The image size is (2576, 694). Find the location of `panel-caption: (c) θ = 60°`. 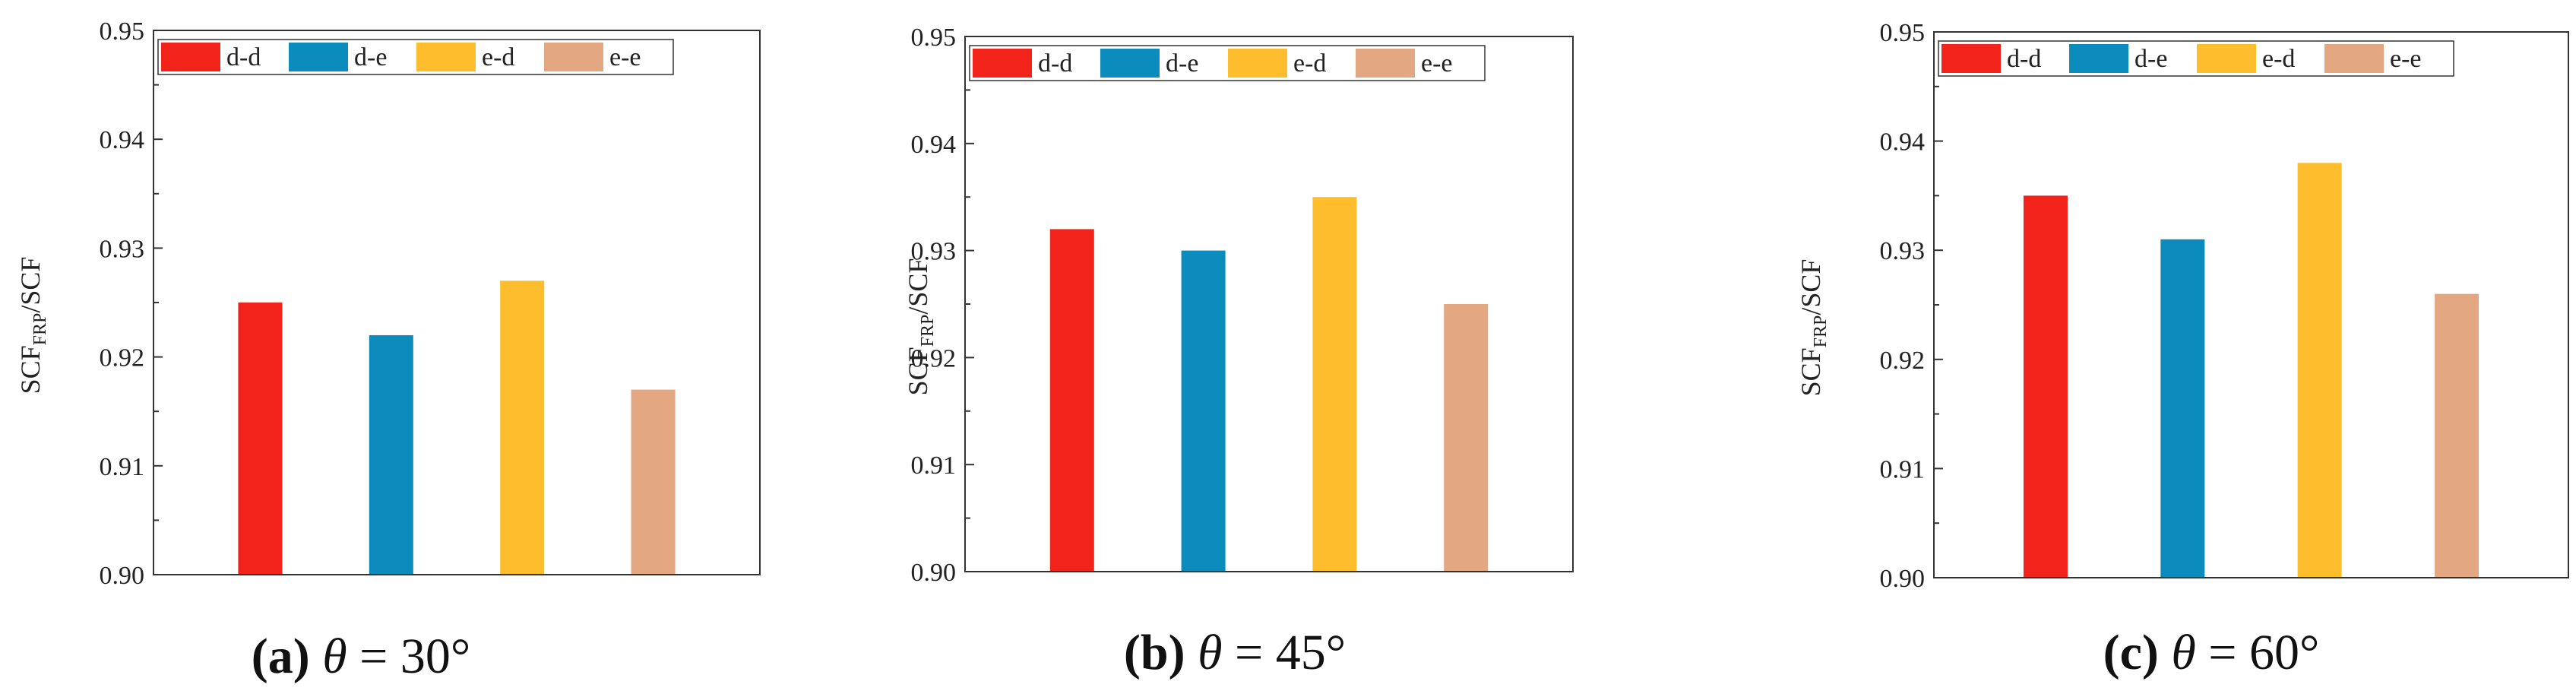

panel-caption: (c) θ = 60° is located at coordinates (2211, 653).